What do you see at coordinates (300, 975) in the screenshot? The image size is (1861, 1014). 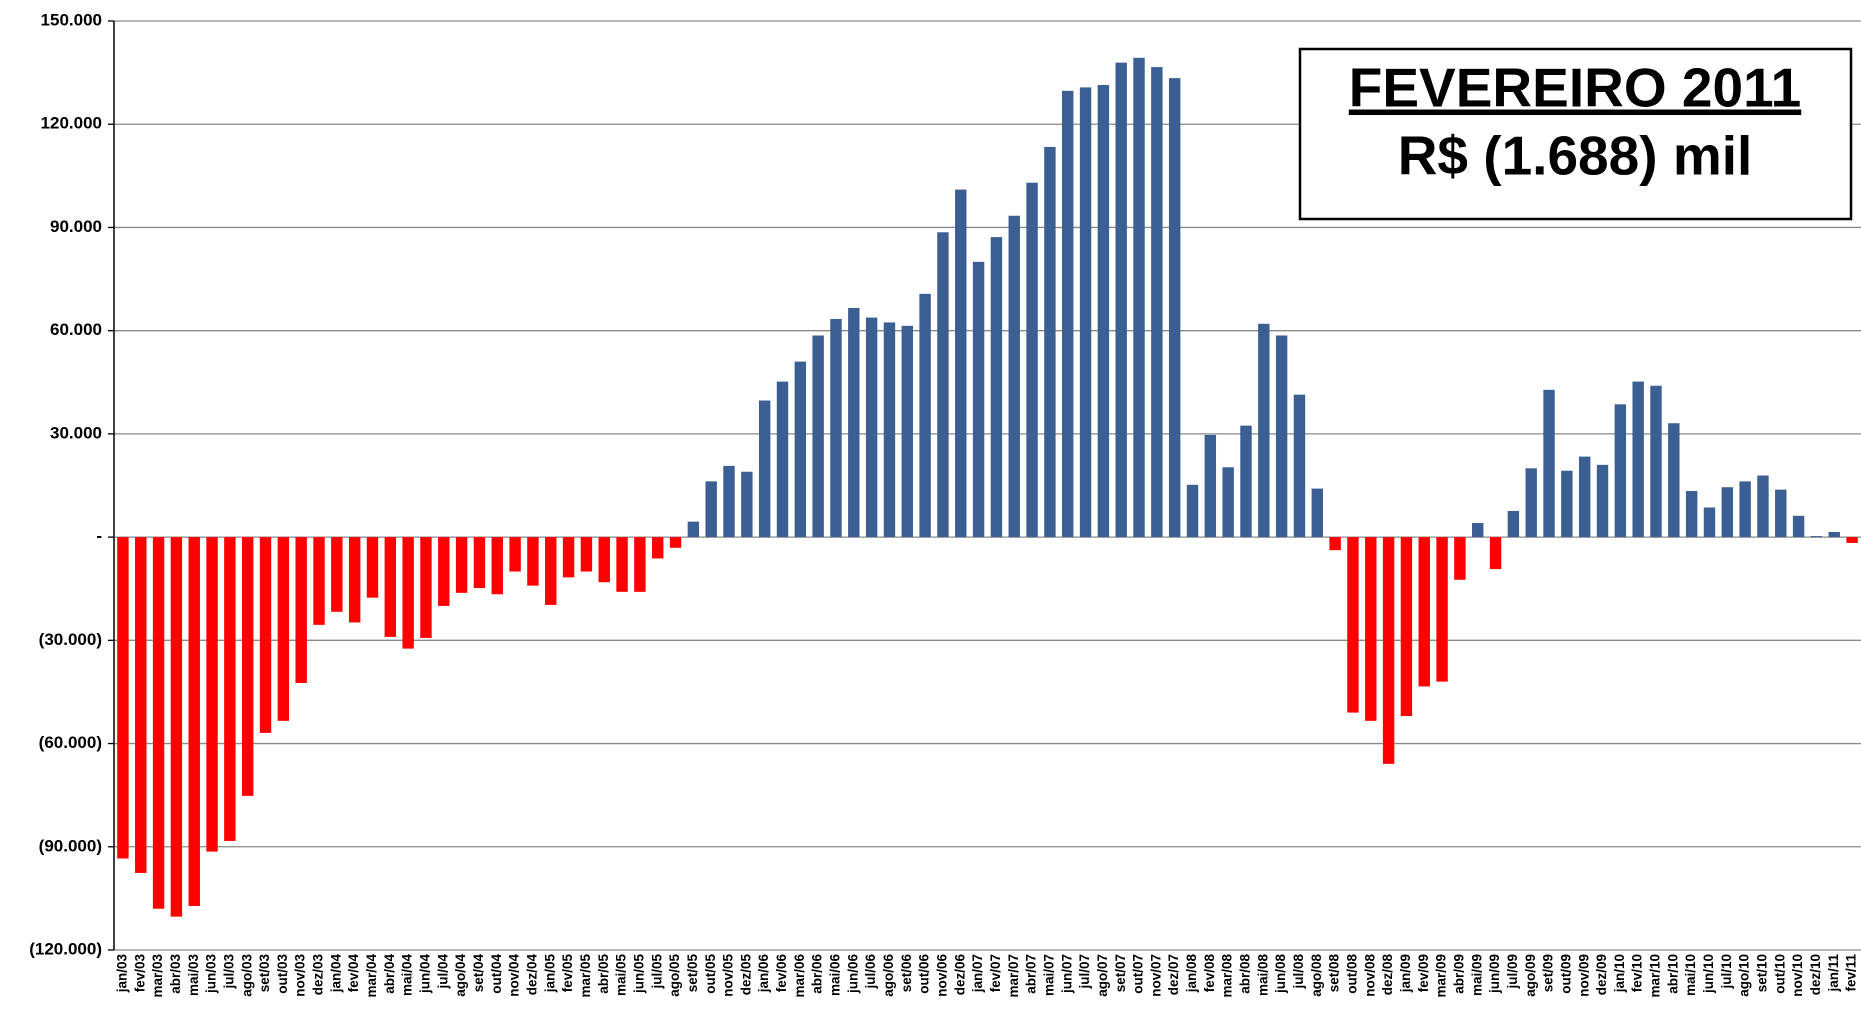 I see `x-tick-label: nov/03` at bounding box center [300, 975].